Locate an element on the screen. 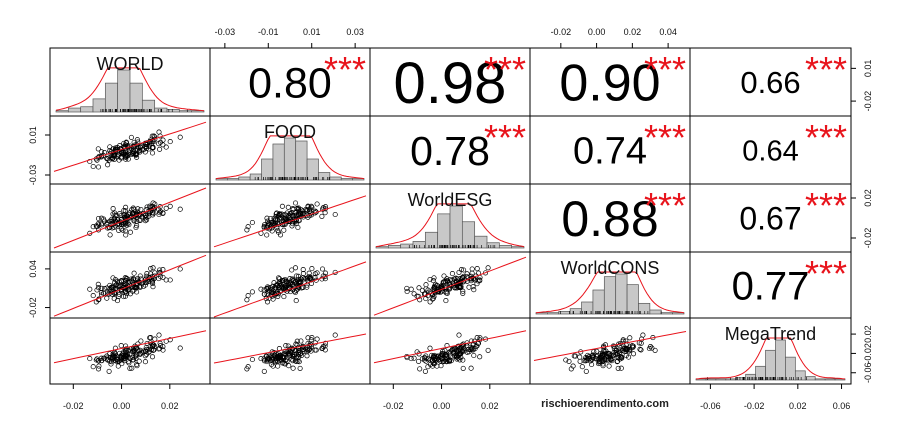 The width and height of the screenshot is (900, 436). correlation-value: 0.88 is located at coordinates (609, 219).